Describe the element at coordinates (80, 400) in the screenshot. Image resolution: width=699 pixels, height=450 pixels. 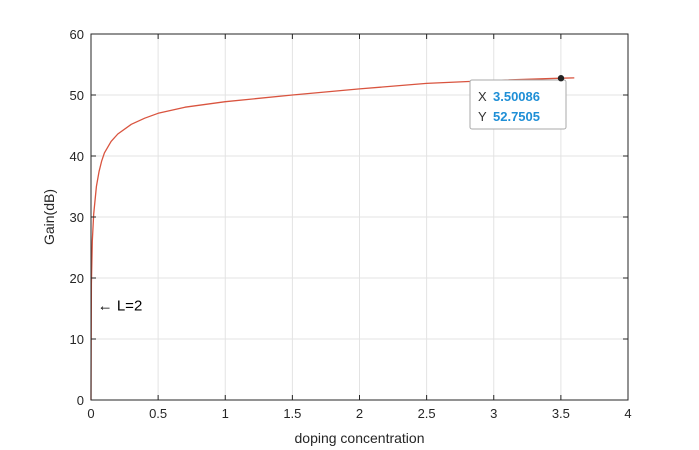
I see `y-tick-label: 0` at that location.